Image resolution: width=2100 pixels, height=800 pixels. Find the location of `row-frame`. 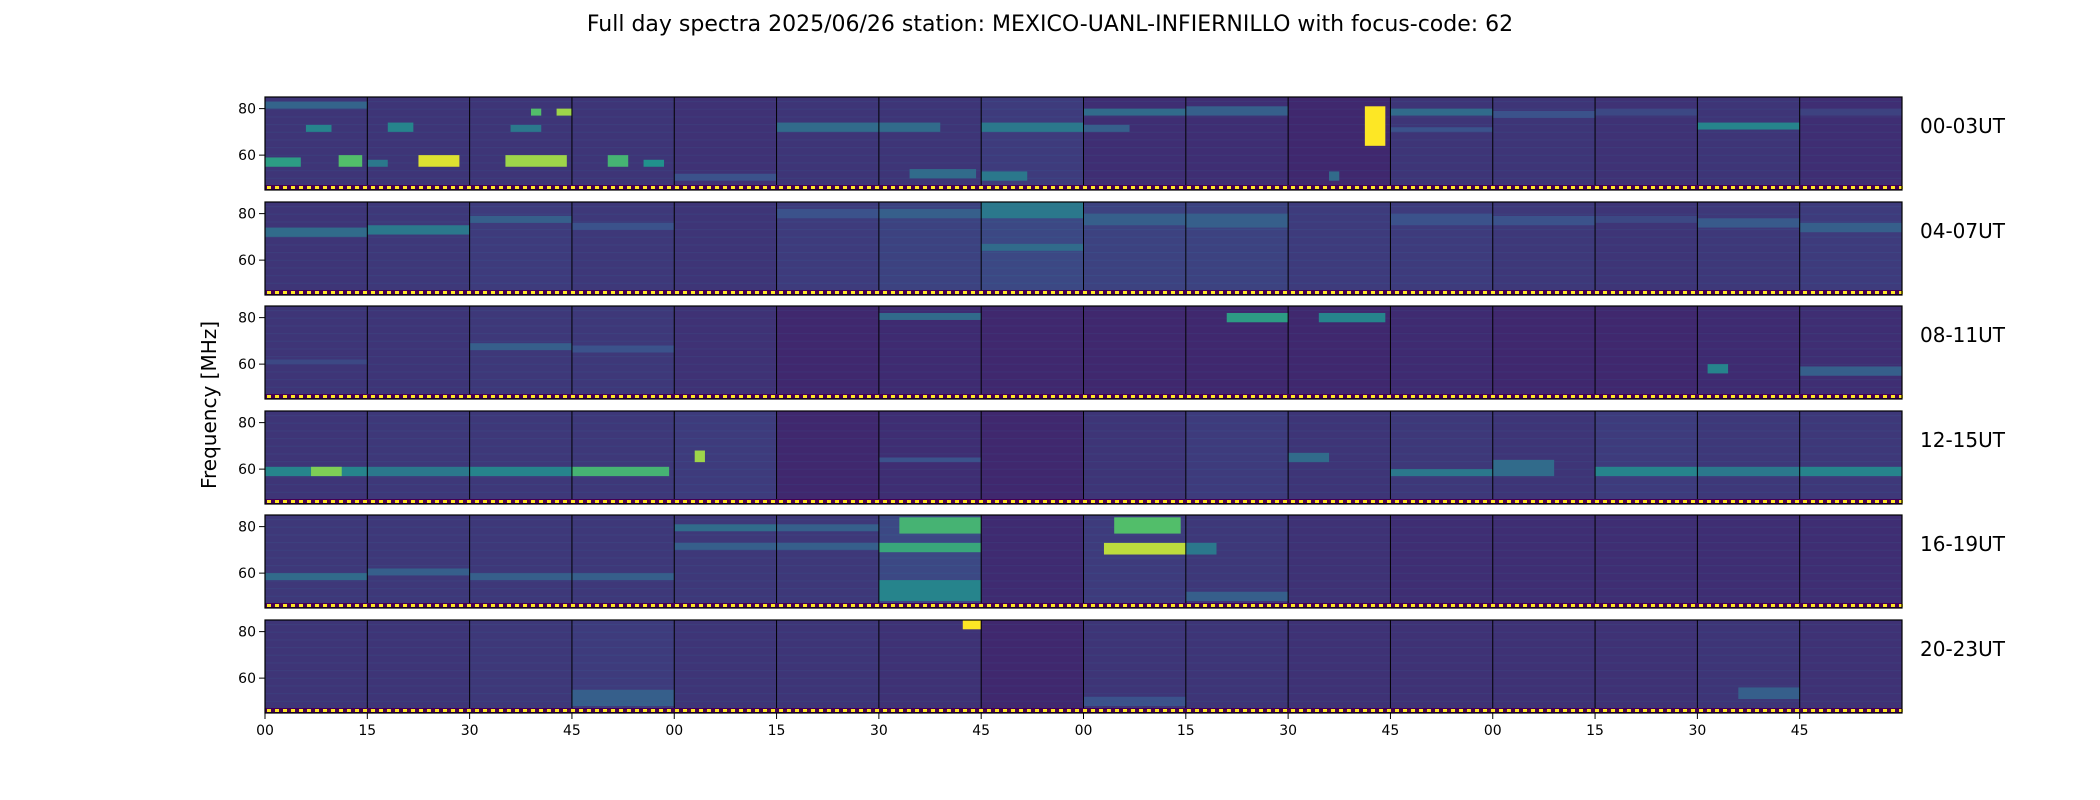

row-frame is located at coordinates (1083, 352).